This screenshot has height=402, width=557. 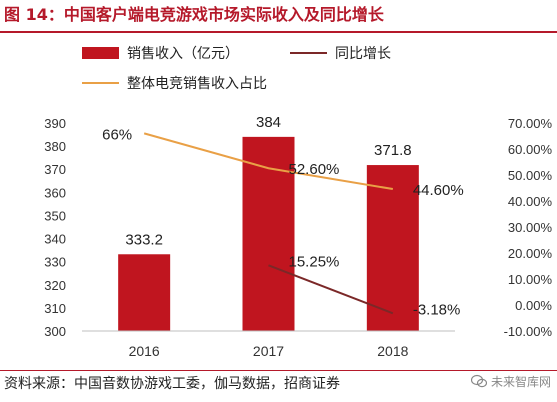 What do you see at coordinates (55, 285) in the screenshot?
I see `left-tick-label: 320` at bounding box center [55, 285].